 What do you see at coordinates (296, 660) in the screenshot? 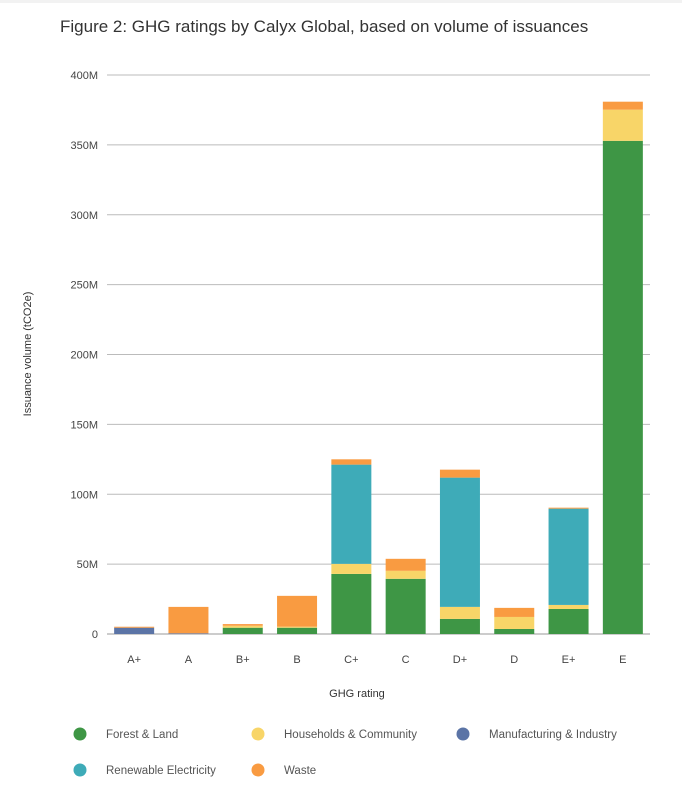
I see `x-tick-label: B` at bounding box center [296, 660].